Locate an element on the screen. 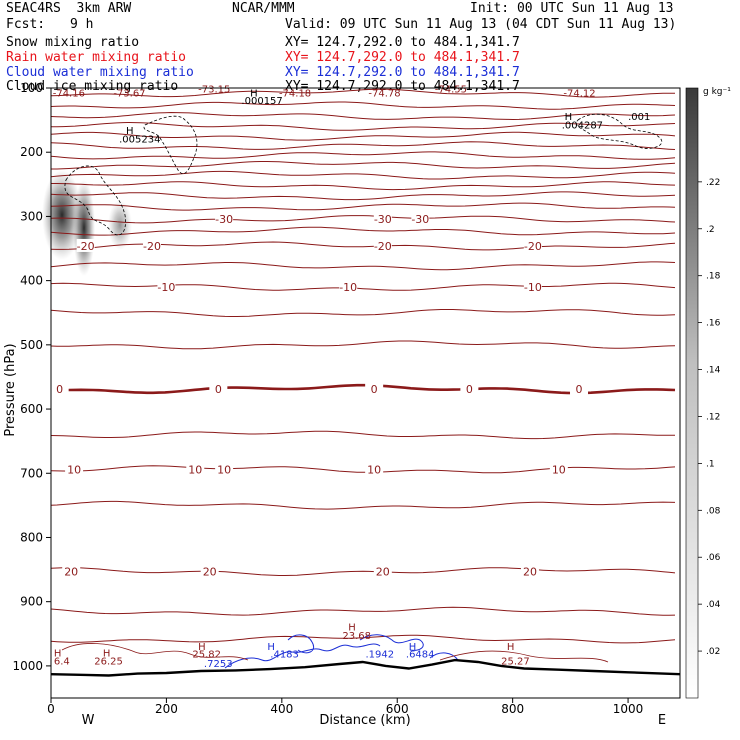  extremum-value-label: 25.82 is located at coordinates (206, 655).